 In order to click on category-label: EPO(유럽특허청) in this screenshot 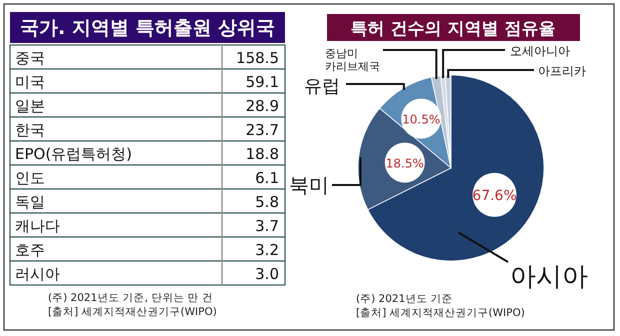, I will do `click(73, 154)`.